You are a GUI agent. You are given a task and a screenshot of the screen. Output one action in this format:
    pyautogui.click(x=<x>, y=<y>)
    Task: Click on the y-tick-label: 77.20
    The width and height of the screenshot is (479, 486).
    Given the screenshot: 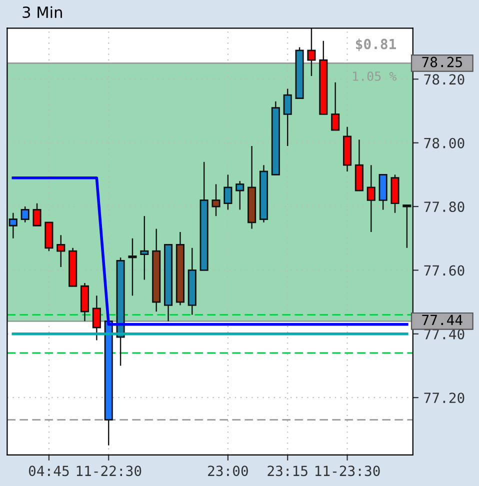 What is the action you would take?
    pyautogui.click(x=444, y=398)
    